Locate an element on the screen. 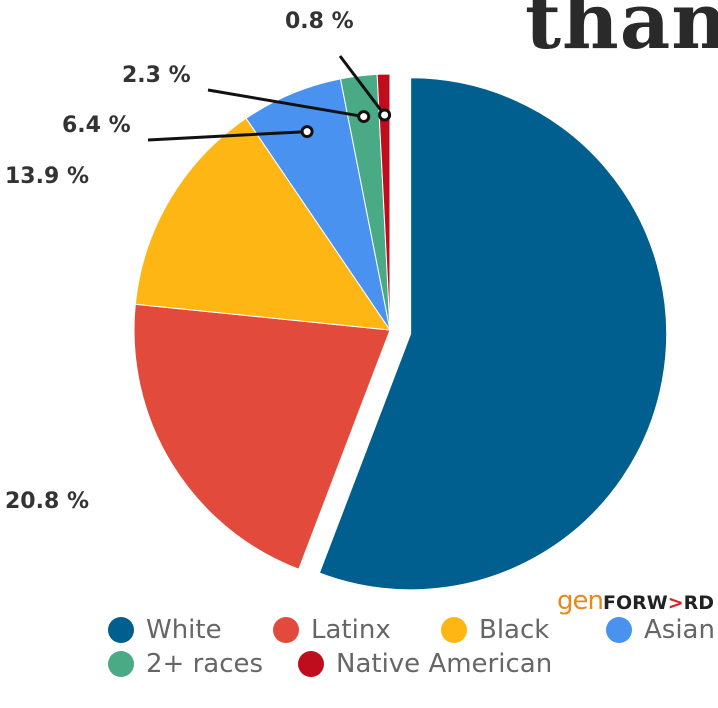 This screenshot has height=708, width=718. legend-item-white: White is located at coordinates (165, 630).